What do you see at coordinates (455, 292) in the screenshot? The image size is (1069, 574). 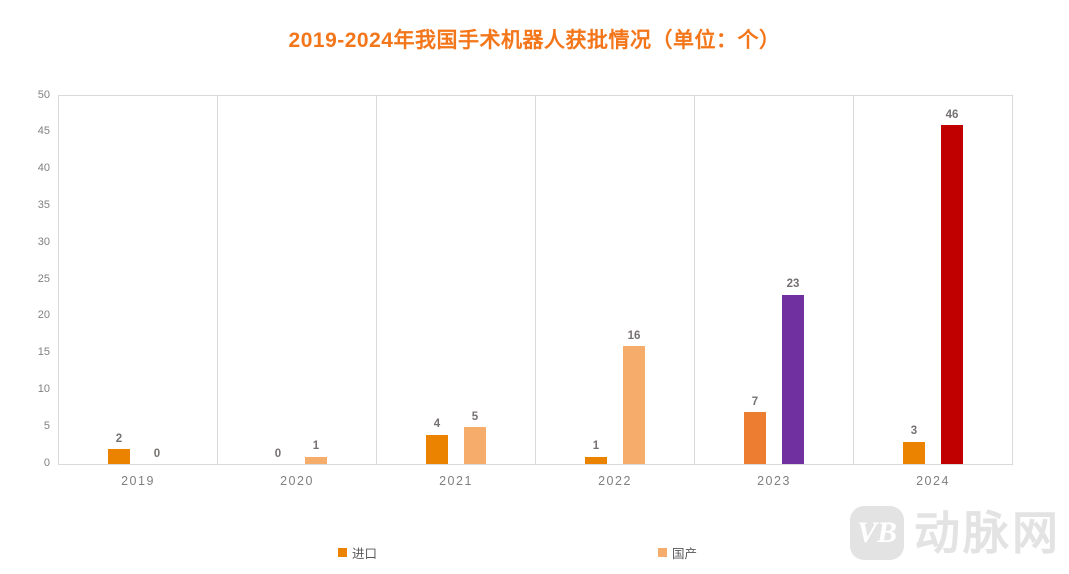 I see `year-group-2021: 4 5 2021` at bounding box center [455, 292].